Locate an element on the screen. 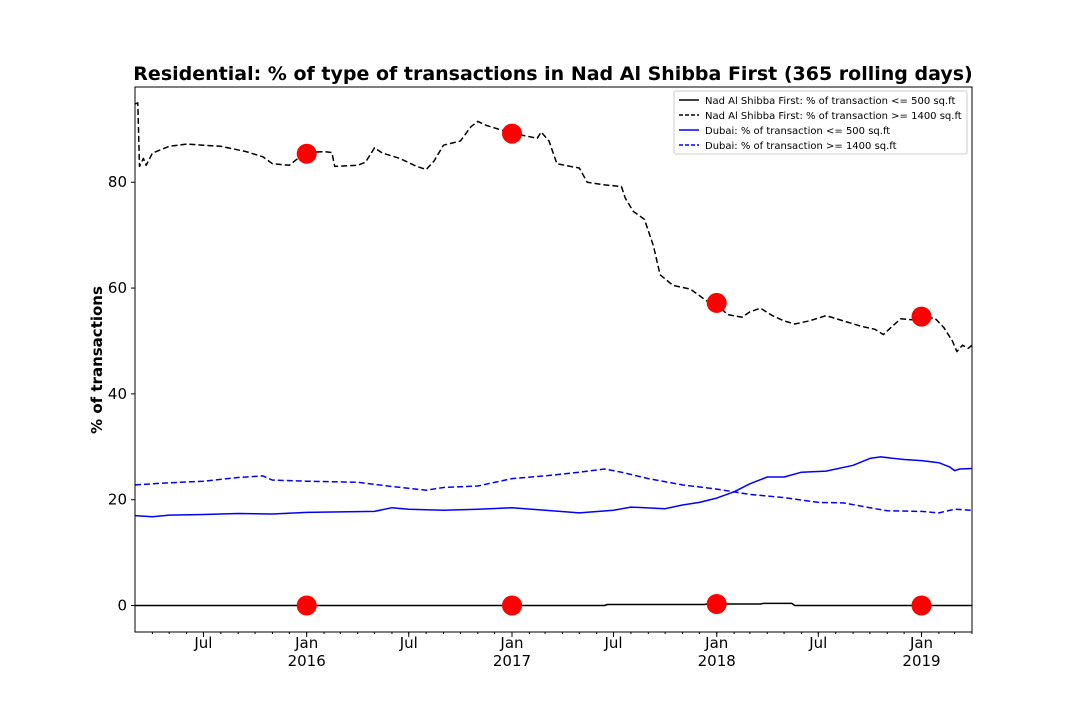  legend-label-3: Dubai: % of transaction <= 500 sq.ft is located at coordinates (797, 131).